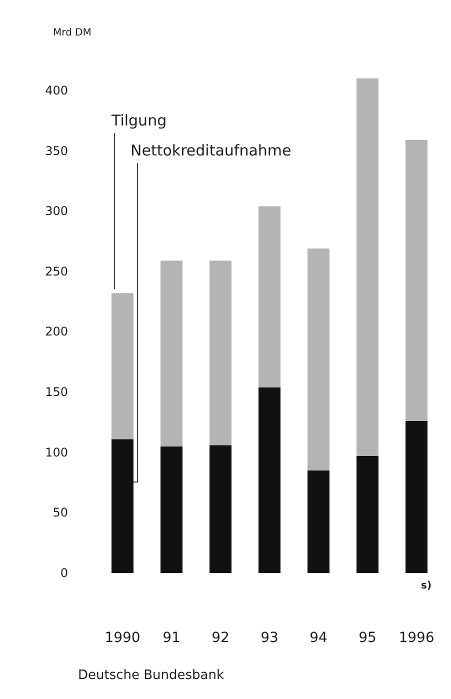  What do you see at coordinates (56, 452) in the screenshot?
I see `y-tick-label: 100` at bounding box center [56, 452].